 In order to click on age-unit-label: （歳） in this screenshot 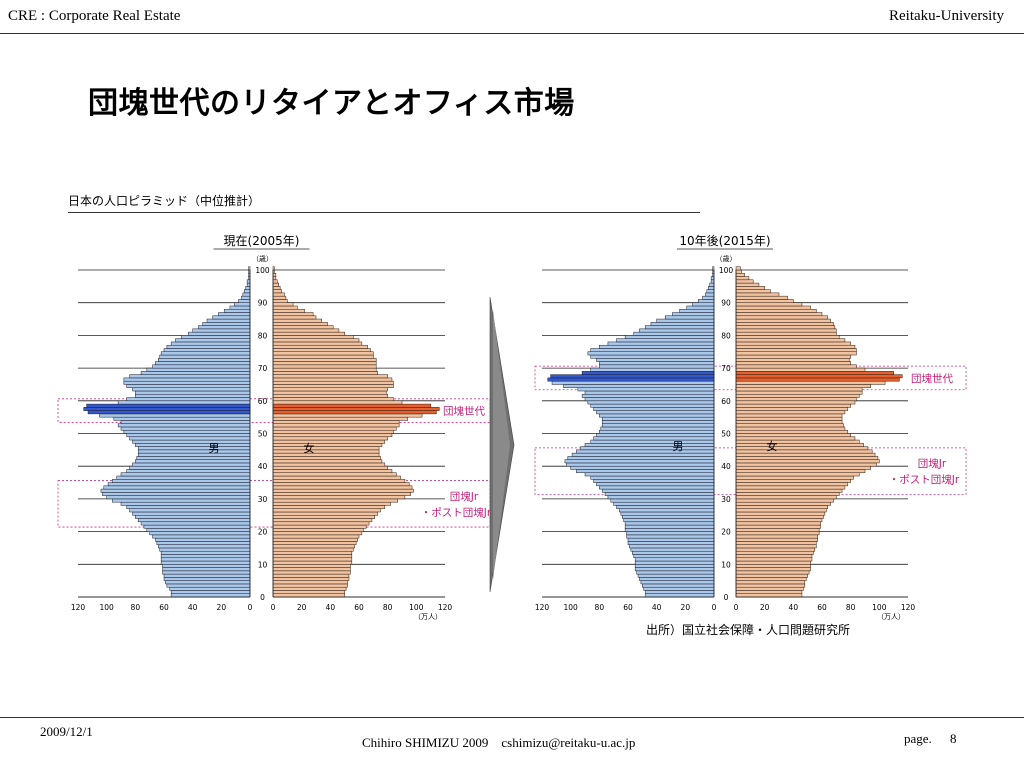, I will do `click(262, 258)`.